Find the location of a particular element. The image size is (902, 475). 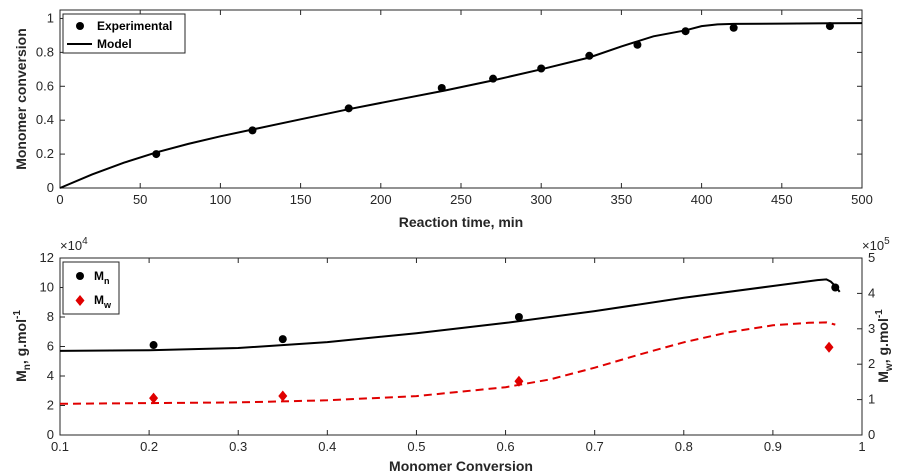

top-x-tick-label: 450 is located at coordinates (782, 199).